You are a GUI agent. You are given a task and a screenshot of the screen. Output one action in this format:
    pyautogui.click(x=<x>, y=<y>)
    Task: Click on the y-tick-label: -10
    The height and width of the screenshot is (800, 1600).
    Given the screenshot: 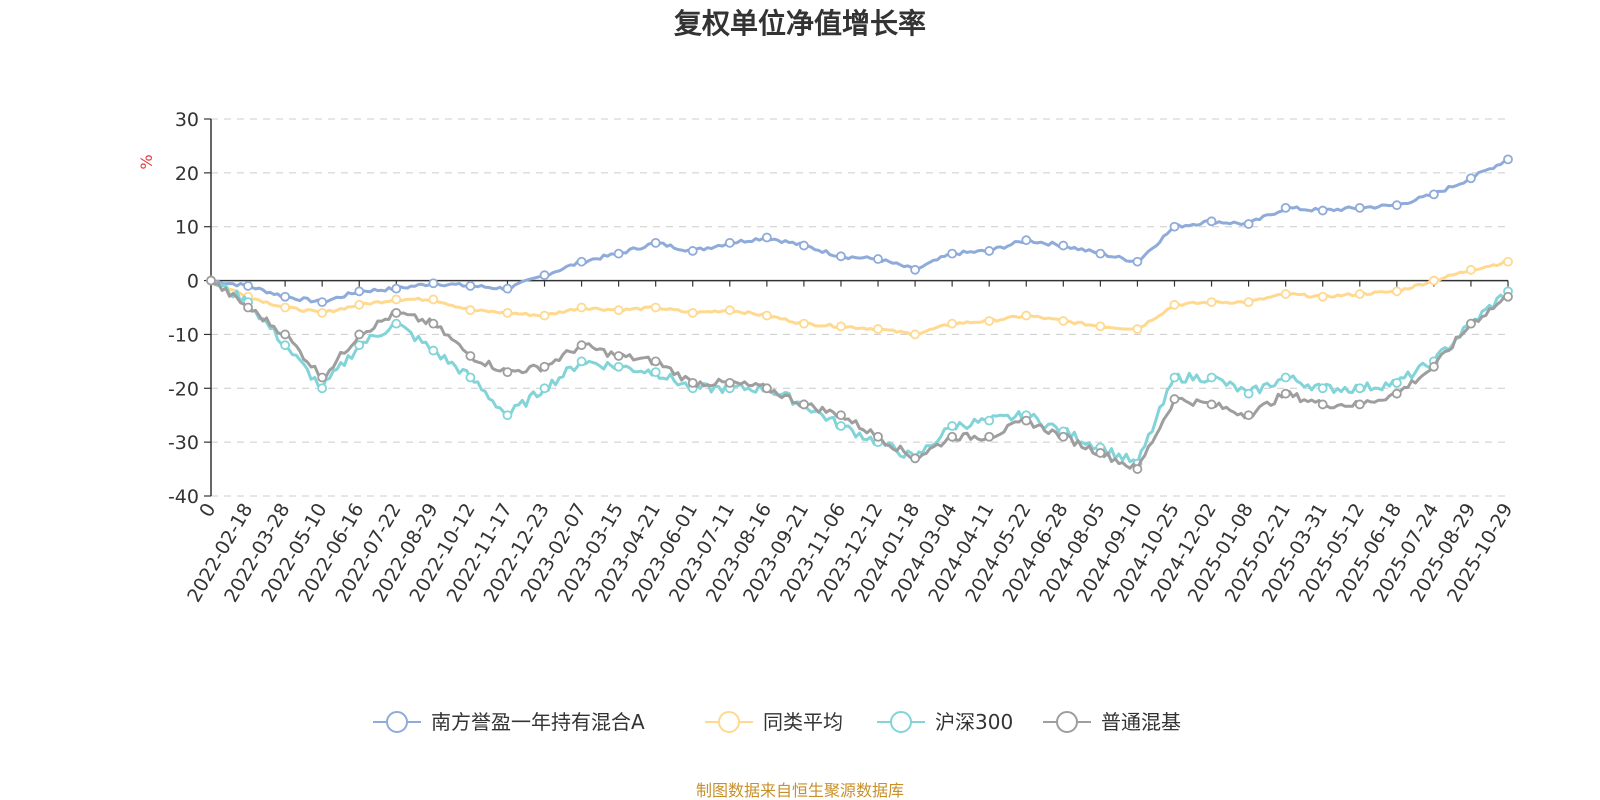 What is the action you would take?
    pyautogui.click(x=183, y=335)
    